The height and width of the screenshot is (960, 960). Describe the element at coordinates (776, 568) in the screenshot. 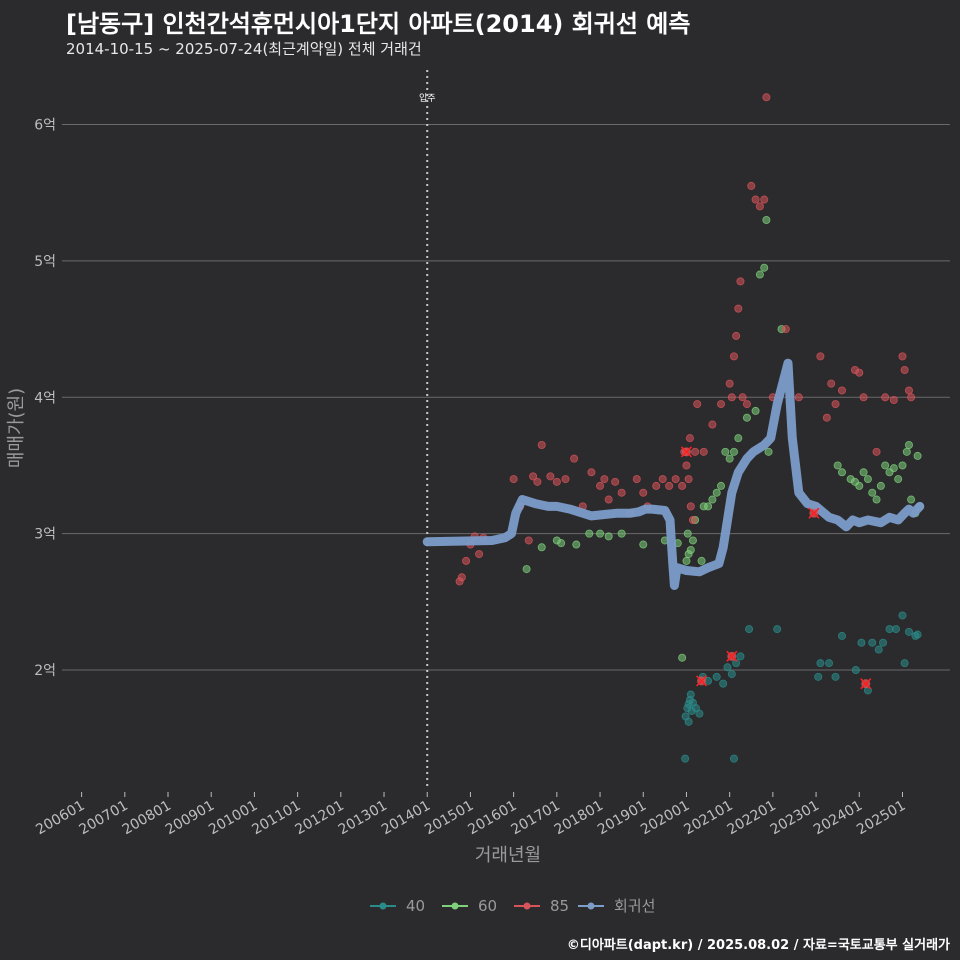

I see `highlight-markers` at that location.